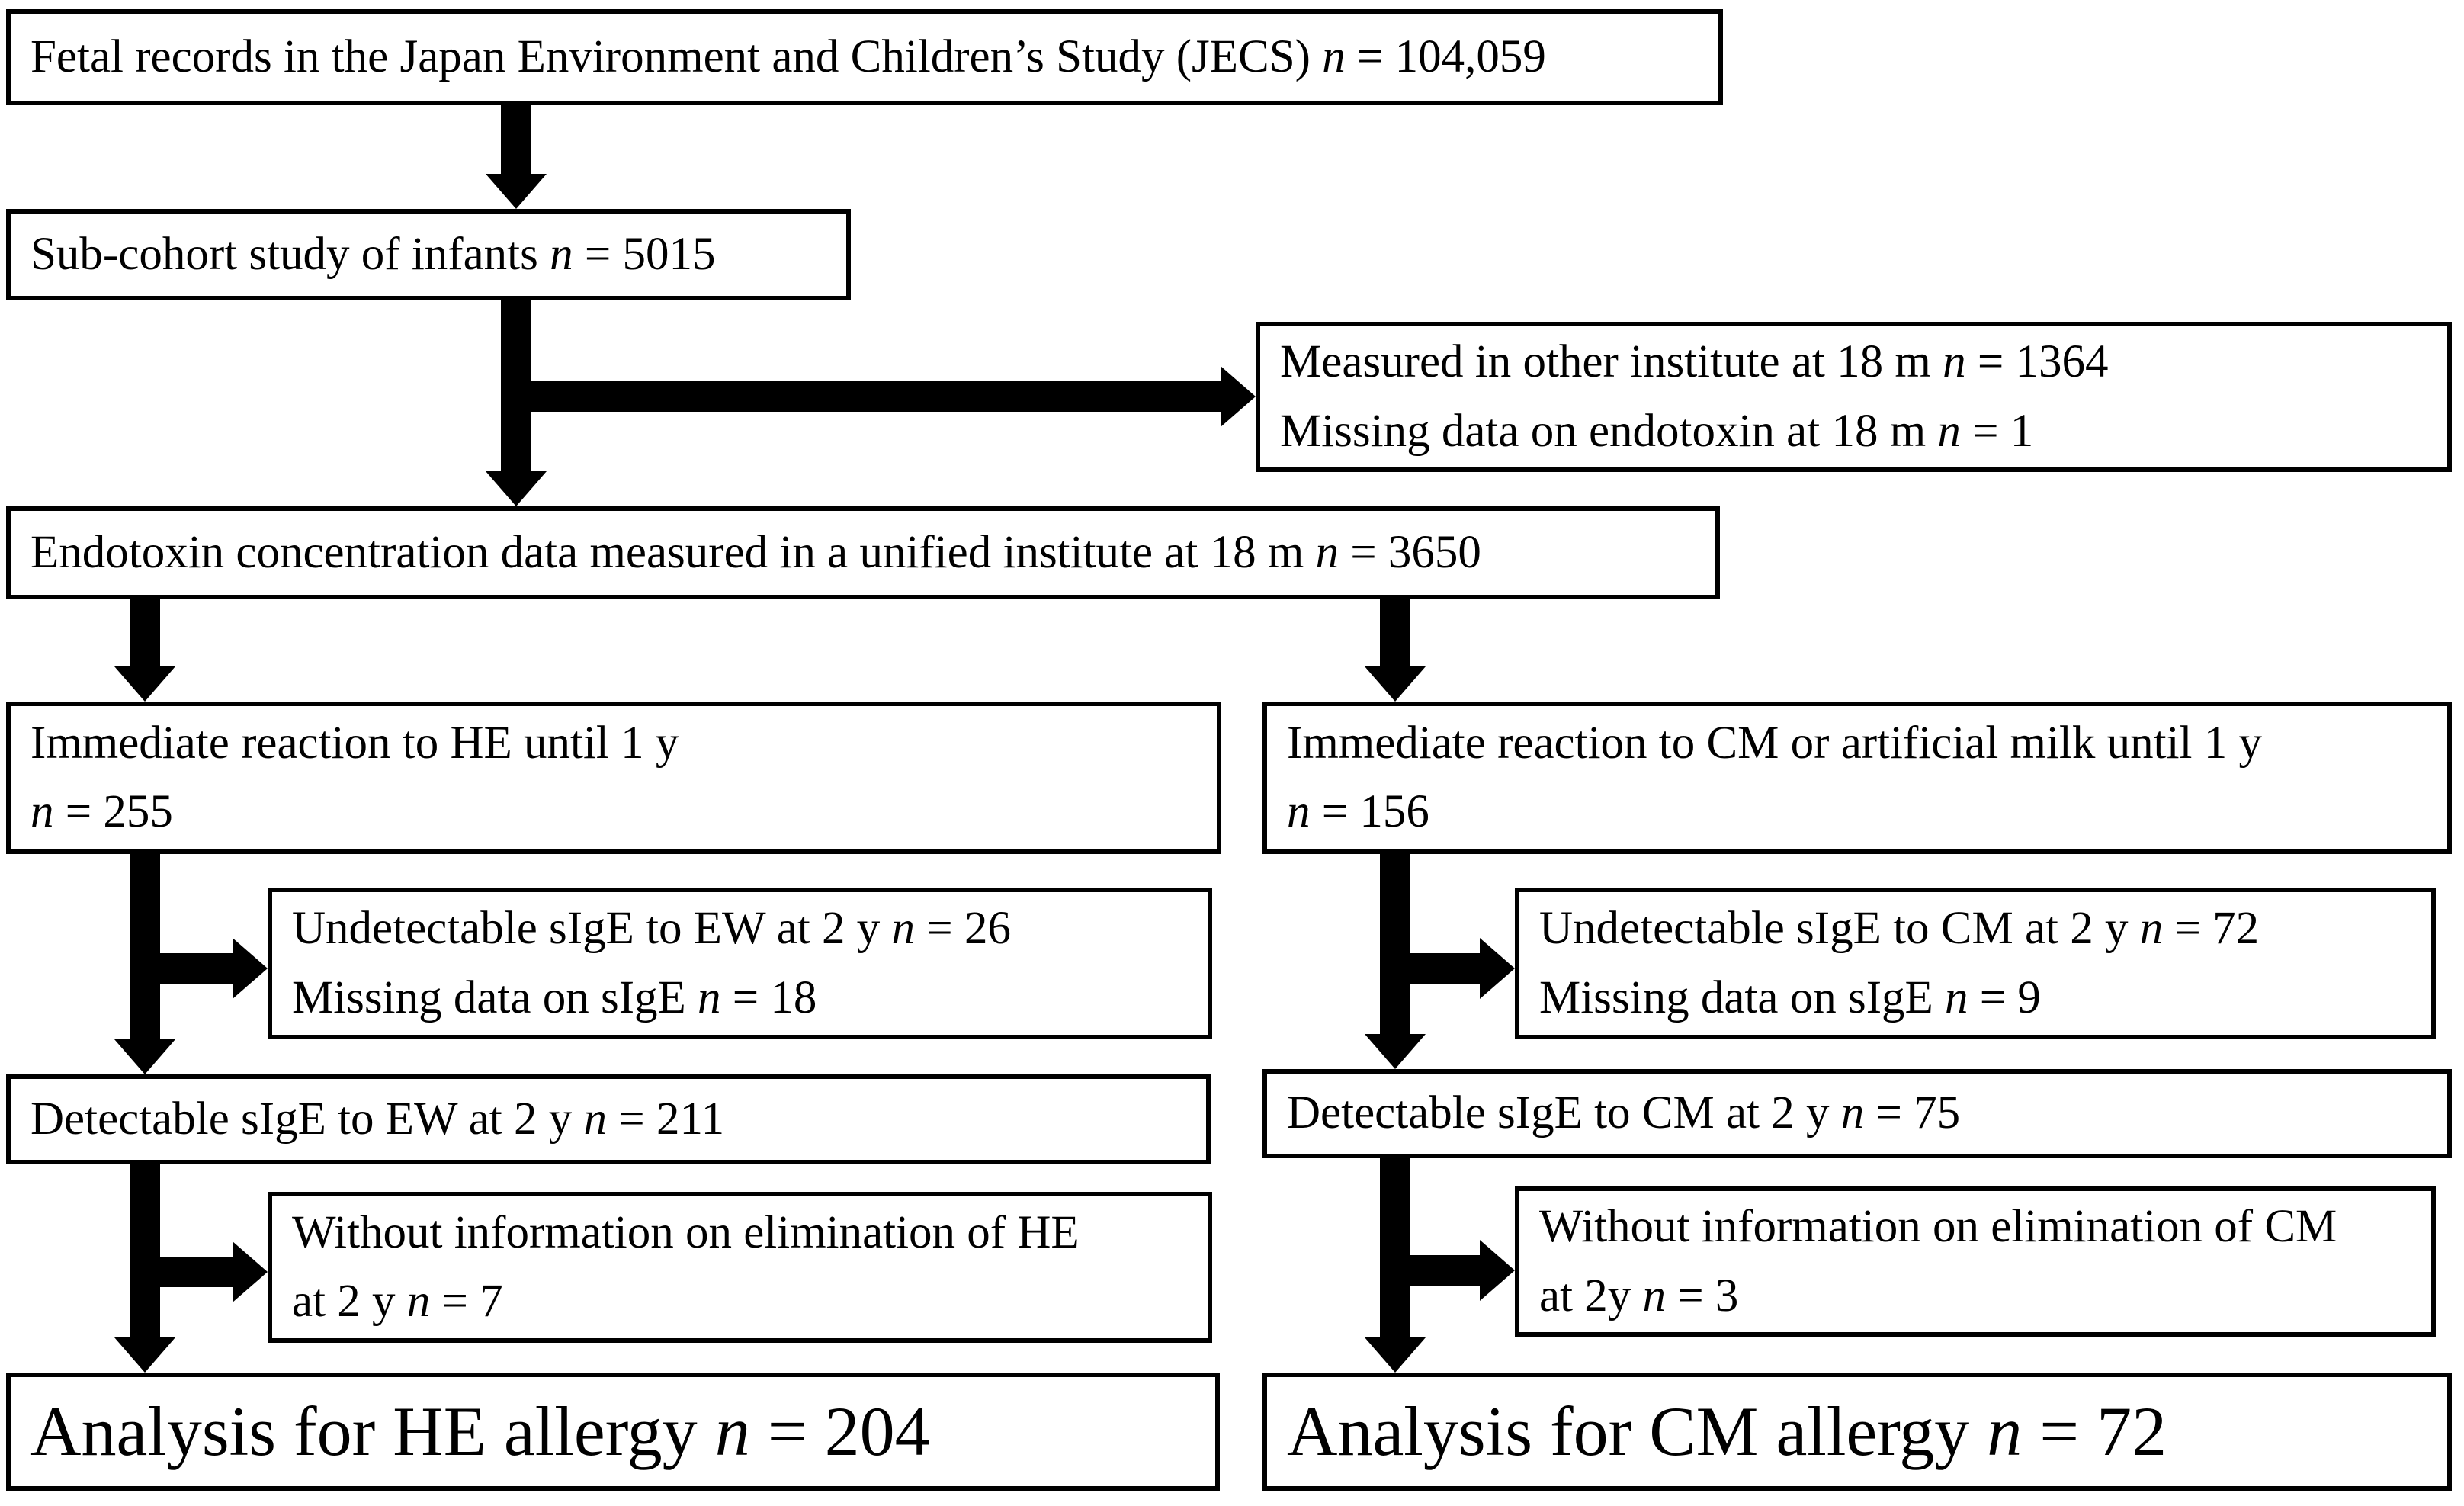 The image size is (2464, 1506). Describe the element at coordinates (1938, 1227) in the screenshot. I see `text-pre: Without information on elimination of CM` at that location.